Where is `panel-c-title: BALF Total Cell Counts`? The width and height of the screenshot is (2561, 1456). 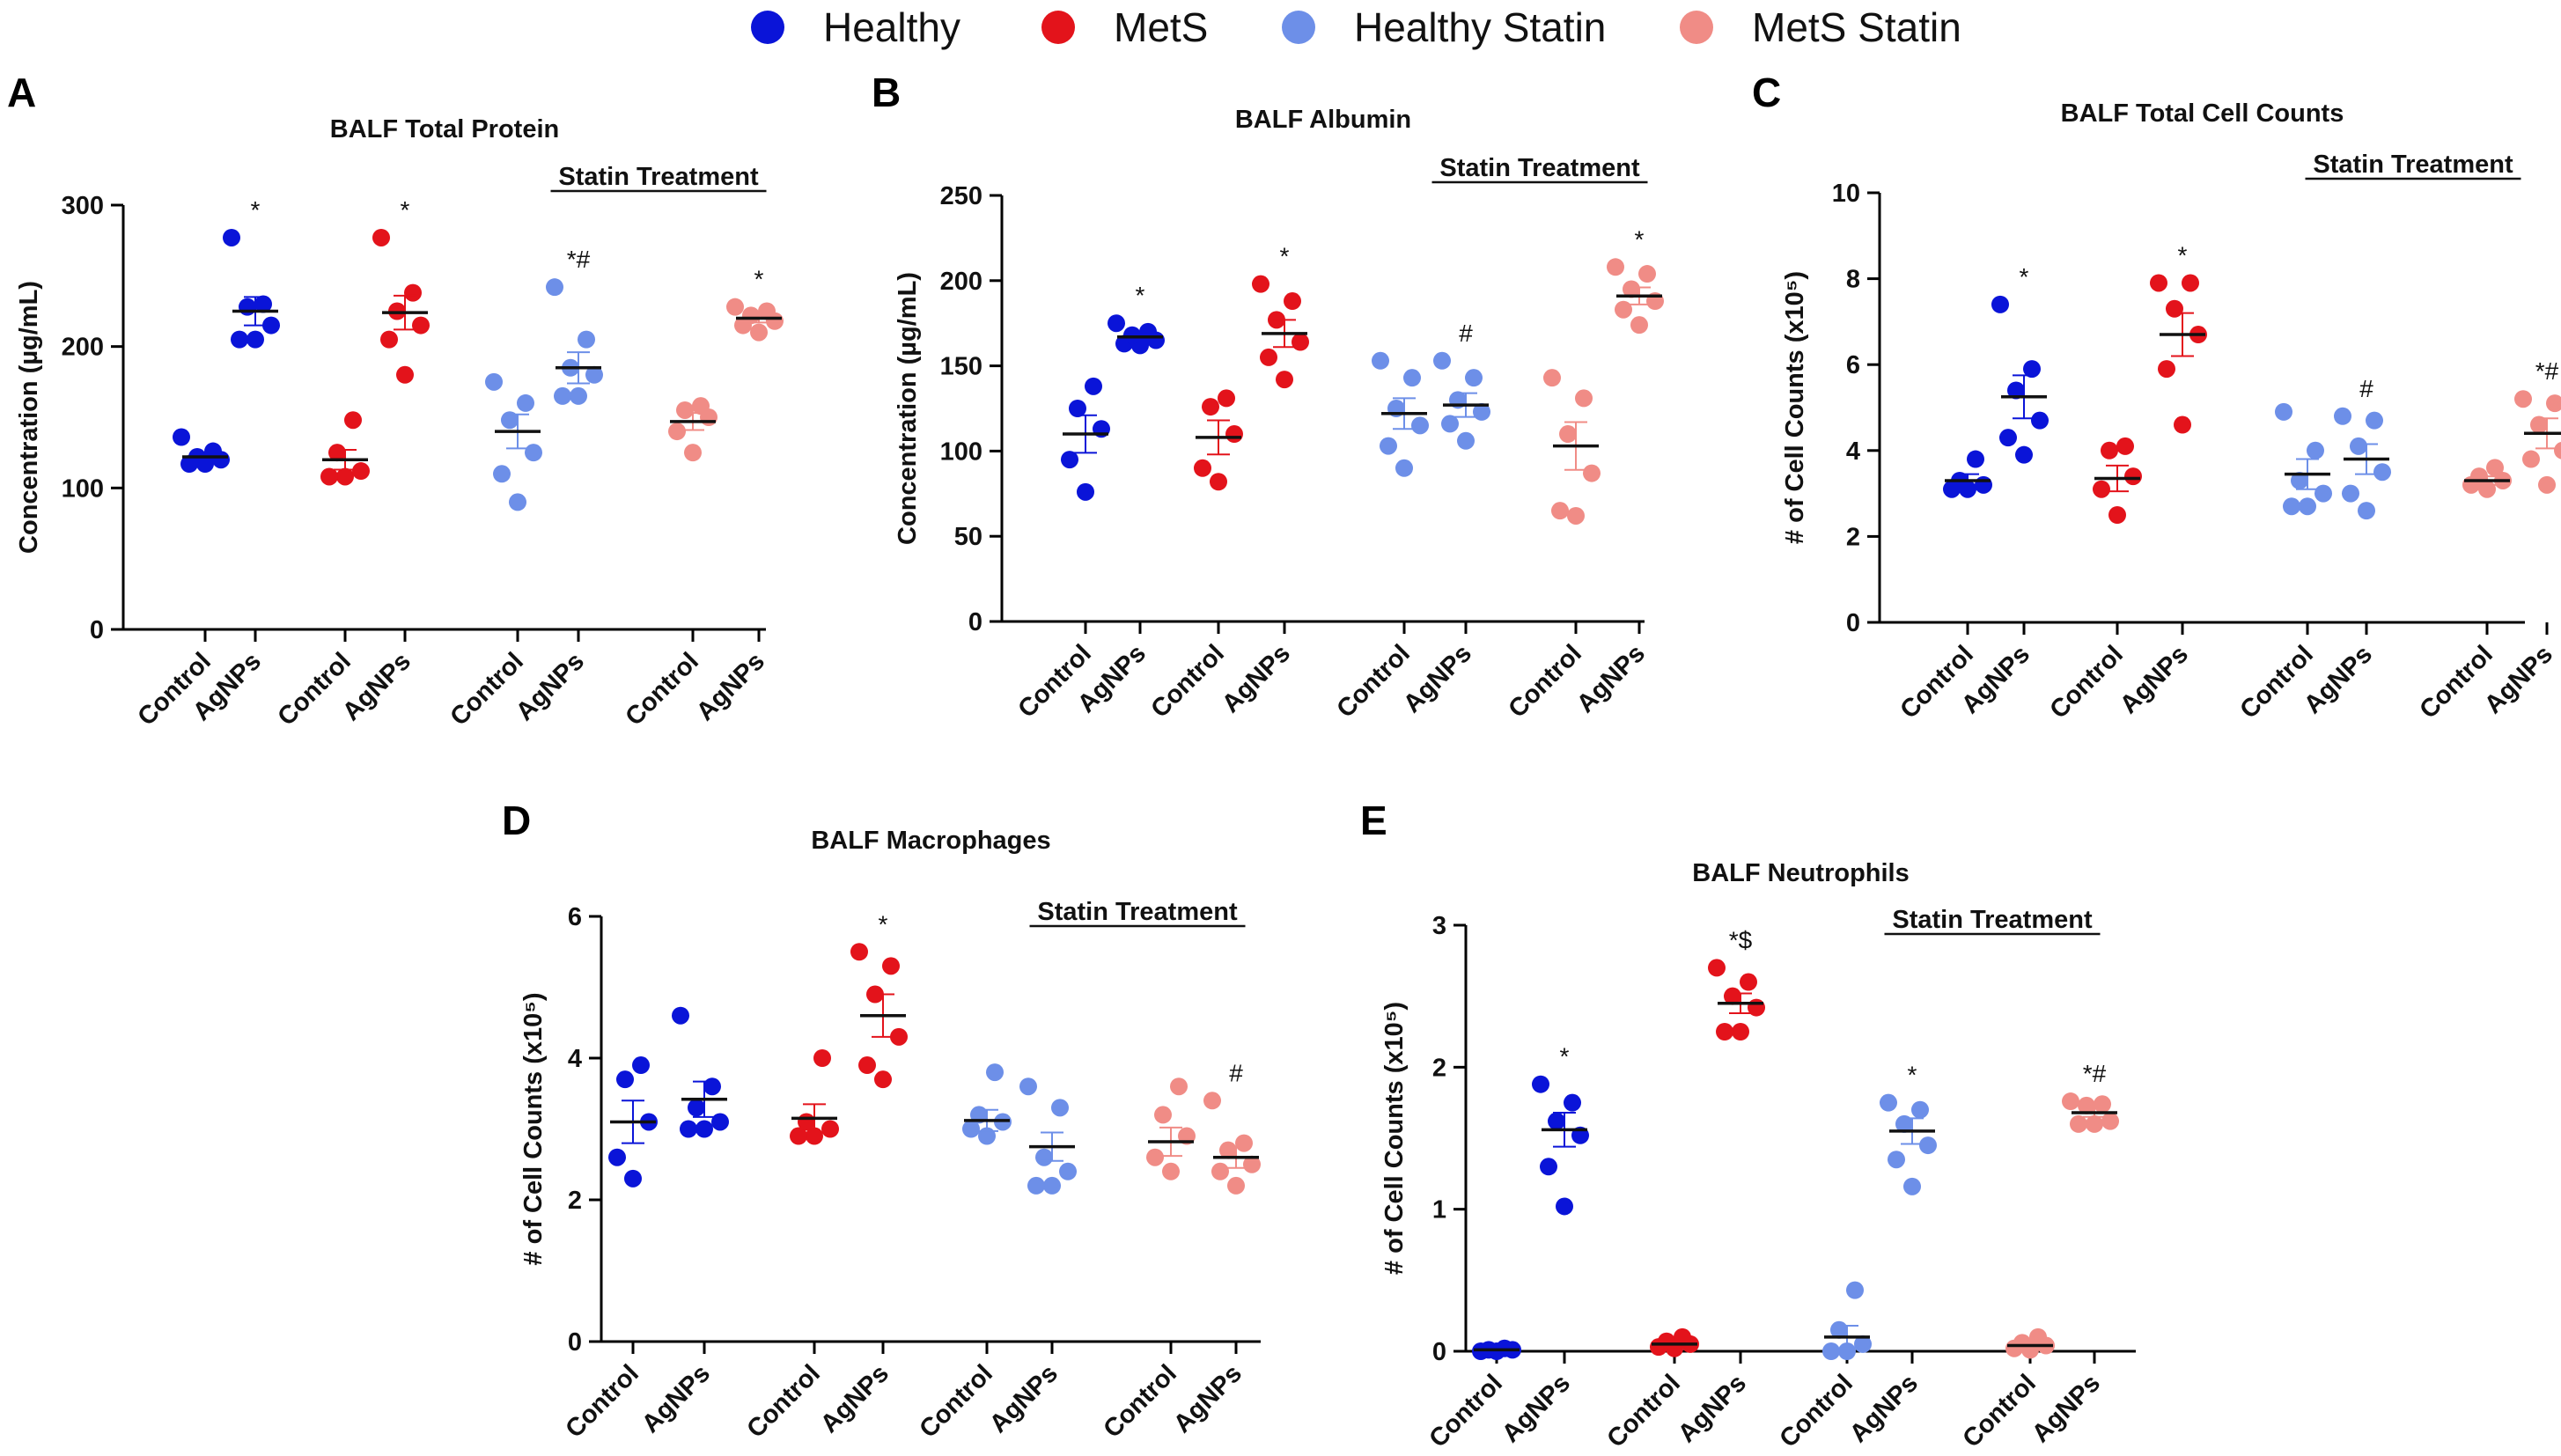 panel-c-title: BALF Total Cell Counts is located at coordinates (2202, 113).